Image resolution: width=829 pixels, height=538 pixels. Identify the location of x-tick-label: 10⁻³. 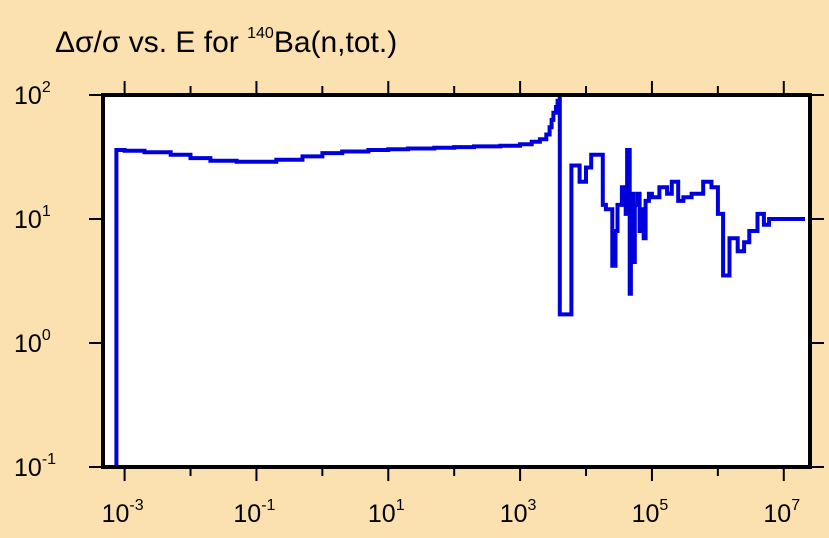
(123, 512).